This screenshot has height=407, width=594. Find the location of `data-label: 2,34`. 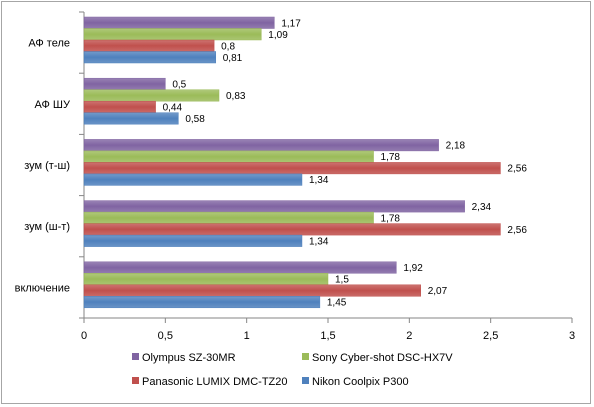

data-label: 2,34 is located at coordinates (482, 207).